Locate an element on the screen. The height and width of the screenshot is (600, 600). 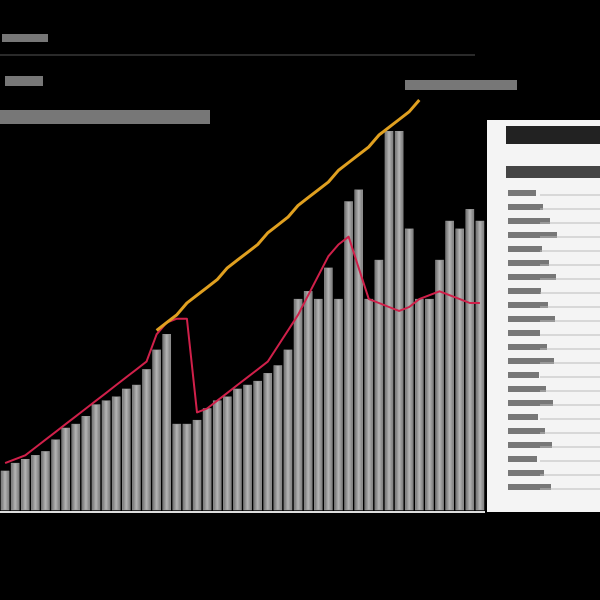
illegible-text is located at coordinates (258, 79).